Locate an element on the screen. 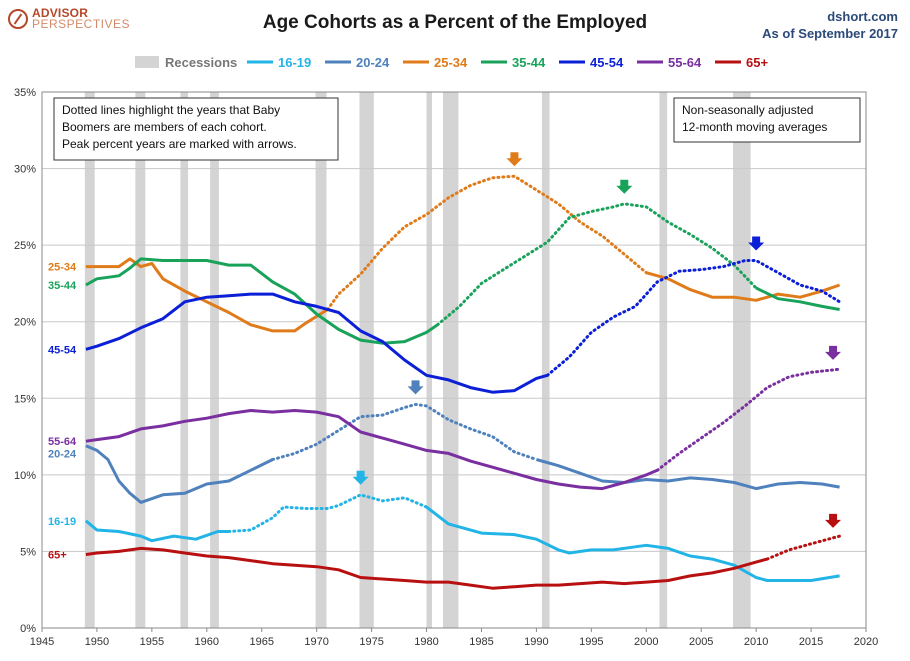 The width and height of the screenshot is (910, 661). legend-label-25-34: 25-34 is located at coordinates (451, 62).